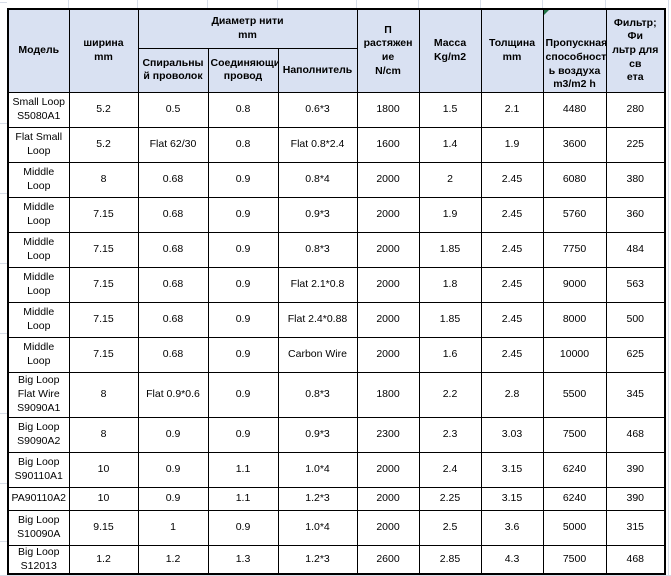 This screenshot has width=671, height=576. What do you see at coordinates (317, 109) in the screenshot?
I see `table-cell: 0.6*3` at bounding box center [317, 109].